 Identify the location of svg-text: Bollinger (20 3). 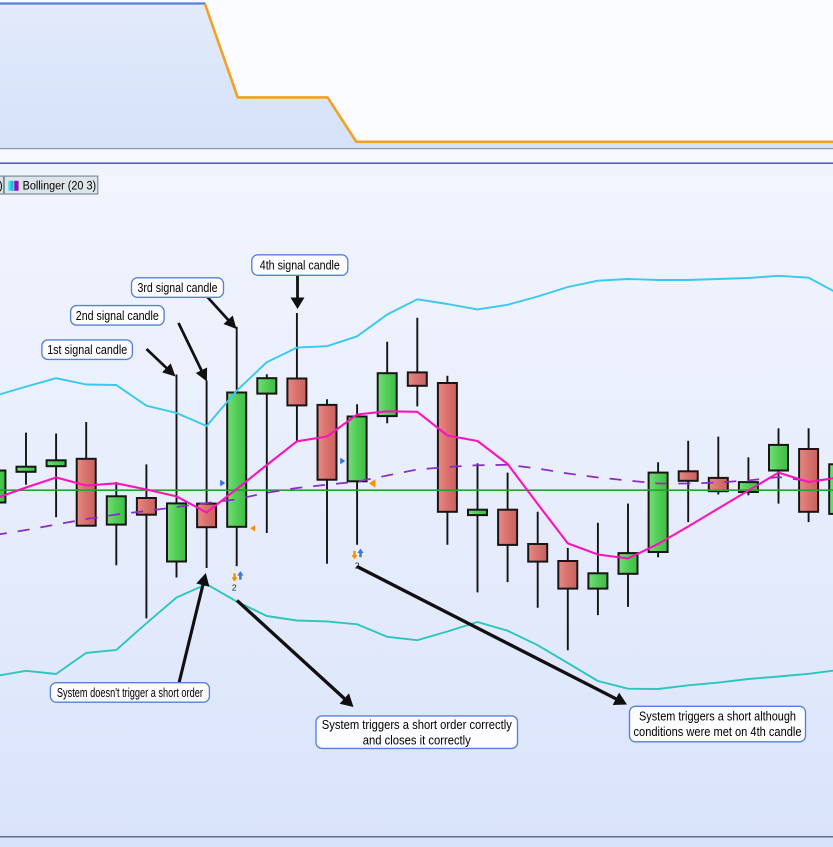
(60, 187).